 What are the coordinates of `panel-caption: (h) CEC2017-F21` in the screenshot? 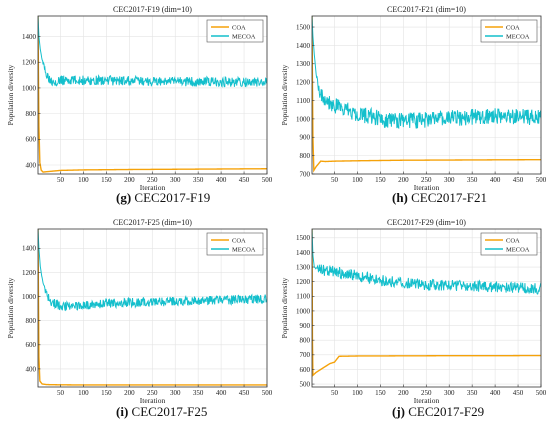 It's located at (439, 197).